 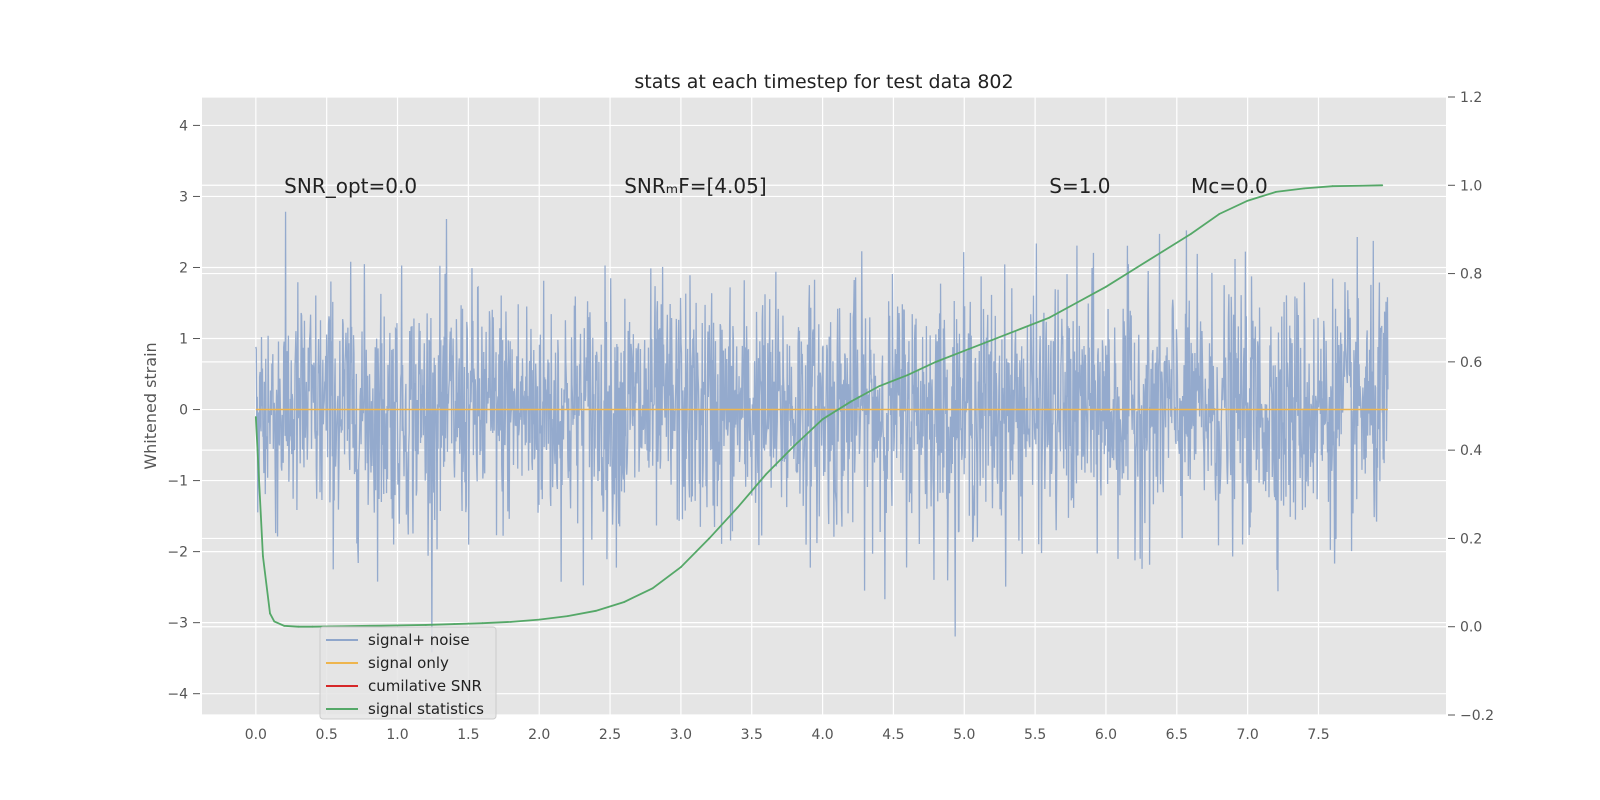 What do you see at coordinates (1106, 735) in the screenshot?
I see `x-tick-label: 6.0` at bounding box center [1106, 735].